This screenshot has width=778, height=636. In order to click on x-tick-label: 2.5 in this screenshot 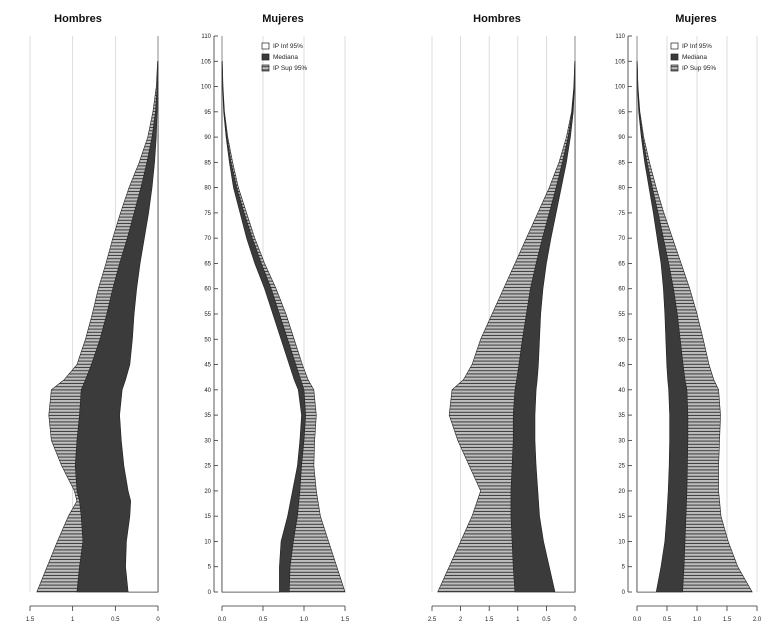, I will do `click(432, 620)`.